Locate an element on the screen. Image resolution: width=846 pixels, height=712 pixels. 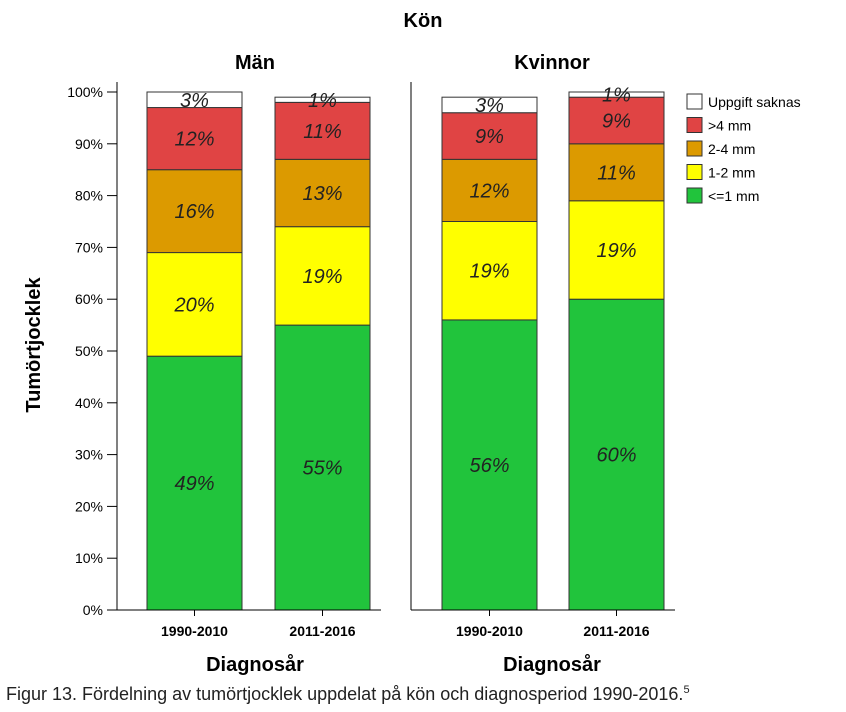
data-label: 56% is located at coordinates (489, 466).